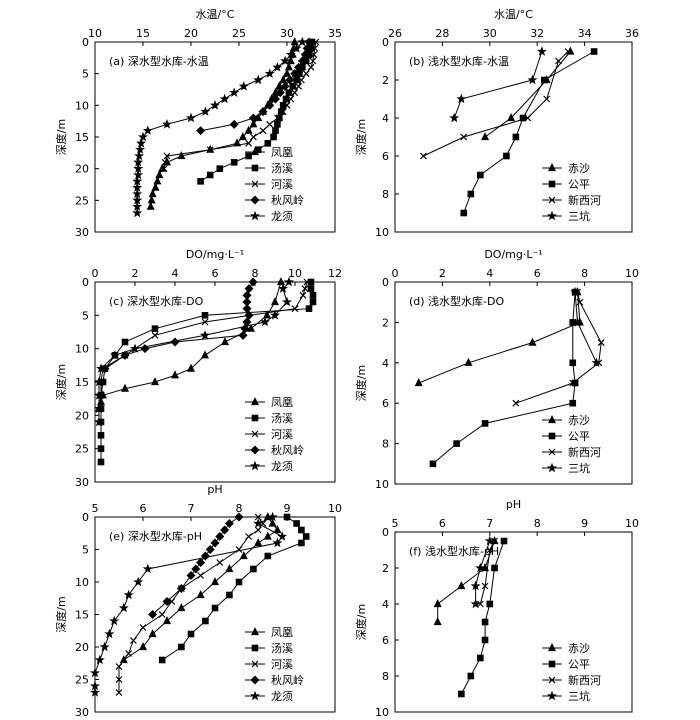  What do you see at coordinates (584, 200) in the screenshot?
I see `legend-label: 新西河` at bounding box center [584, 200].